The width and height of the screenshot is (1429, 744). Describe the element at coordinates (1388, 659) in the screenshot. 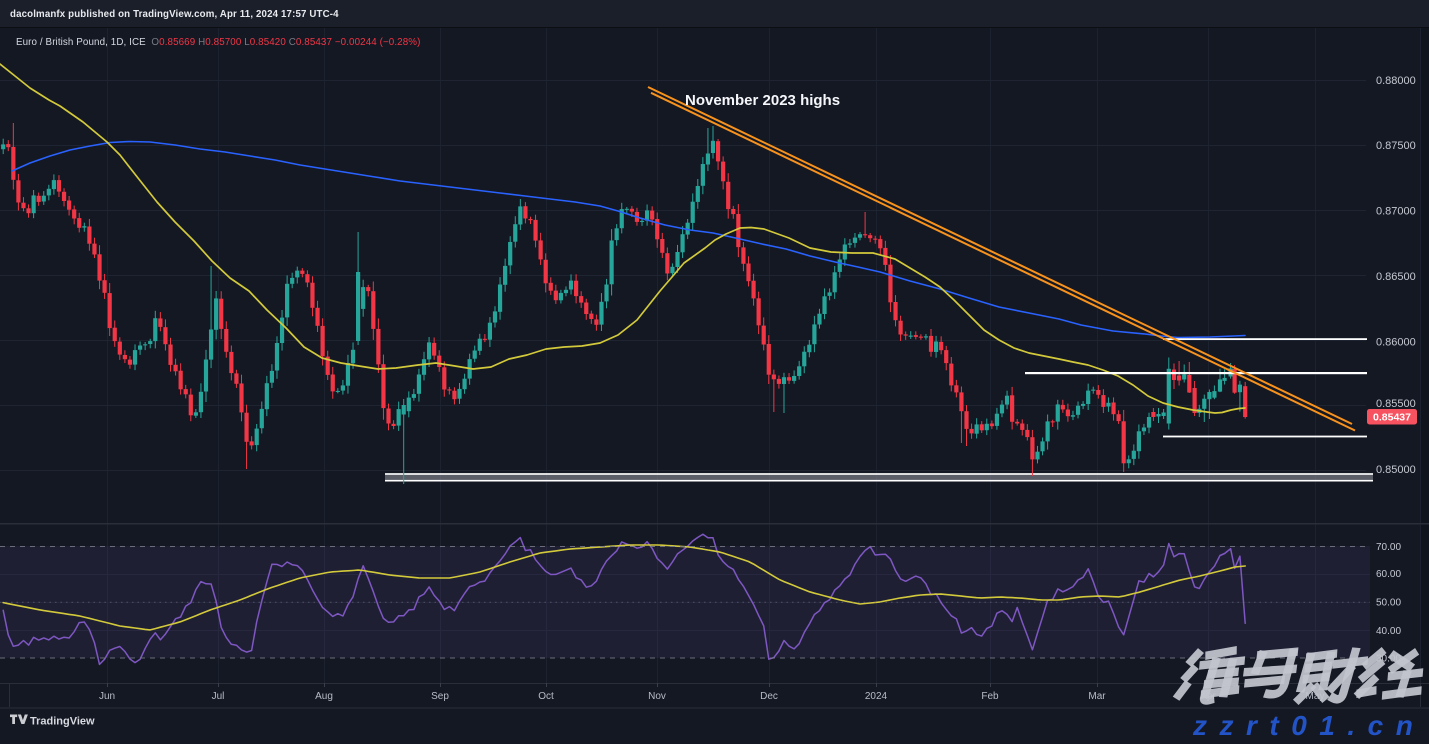

I see `svg-text: 30.00` at that location.